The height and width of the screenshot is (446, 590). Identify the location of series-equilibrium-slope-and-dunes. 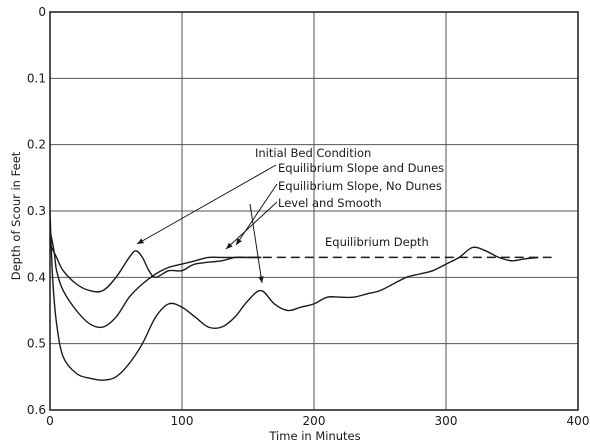
(155, 268).